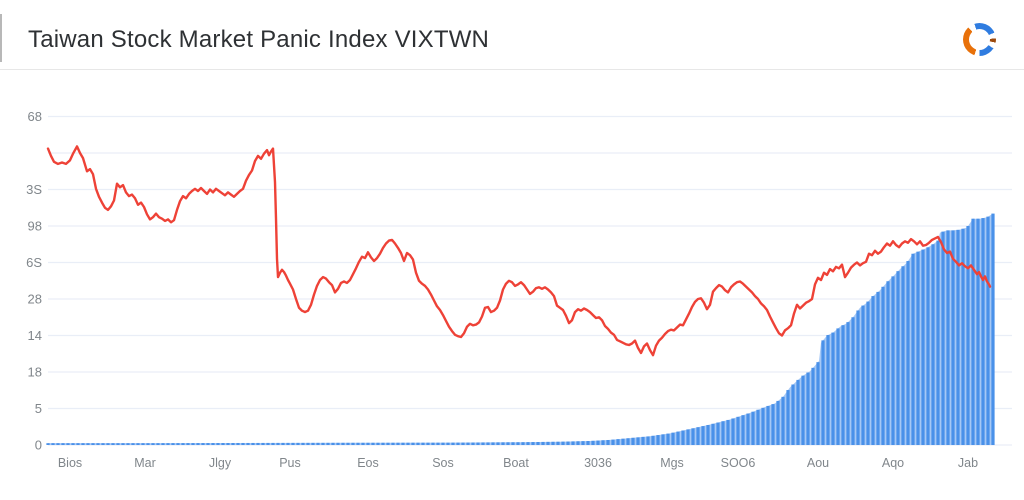 The image size is (1024, 500). Describe the element at coordinates (1, 38) in the screenshot. I see `window-edge-mark` at that location.